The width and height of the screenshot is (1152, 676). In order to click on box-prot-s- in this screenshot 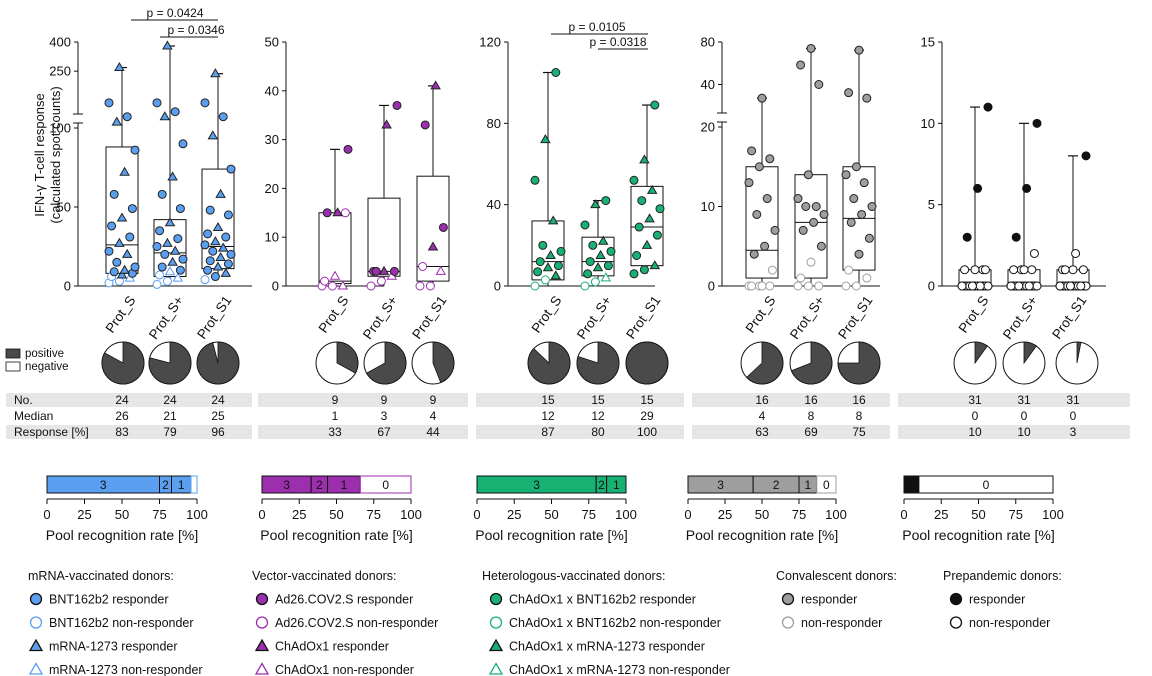, I will do `click(1024, 204)`.